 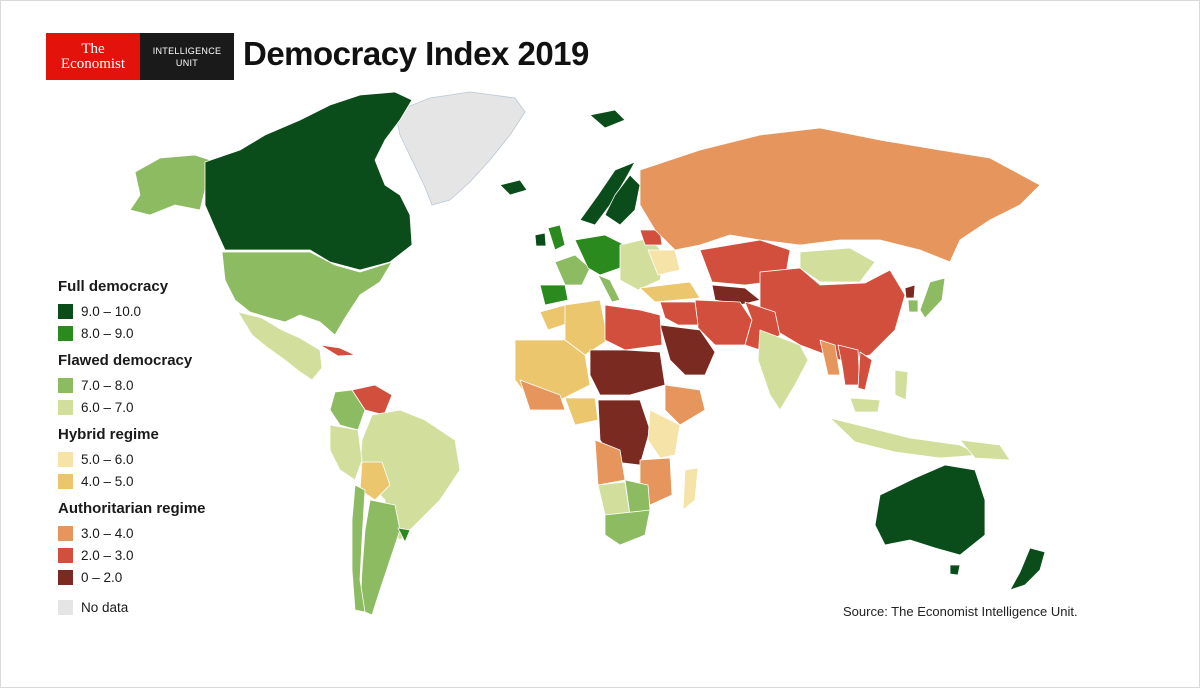 I want to click on legend-label: 8.0 – 9.0, so click(x=107, y=333).